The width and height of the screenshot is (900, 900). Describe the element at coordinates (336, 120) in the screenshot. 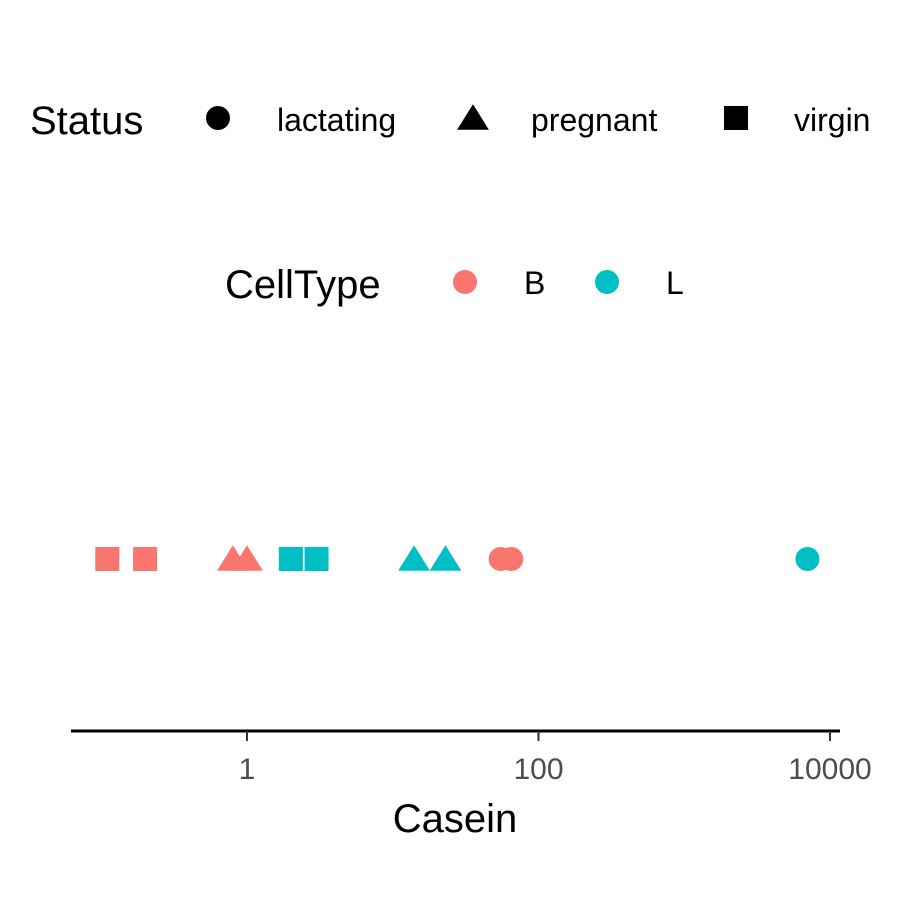

I see `legend-label-lactating: lactating` at that location.